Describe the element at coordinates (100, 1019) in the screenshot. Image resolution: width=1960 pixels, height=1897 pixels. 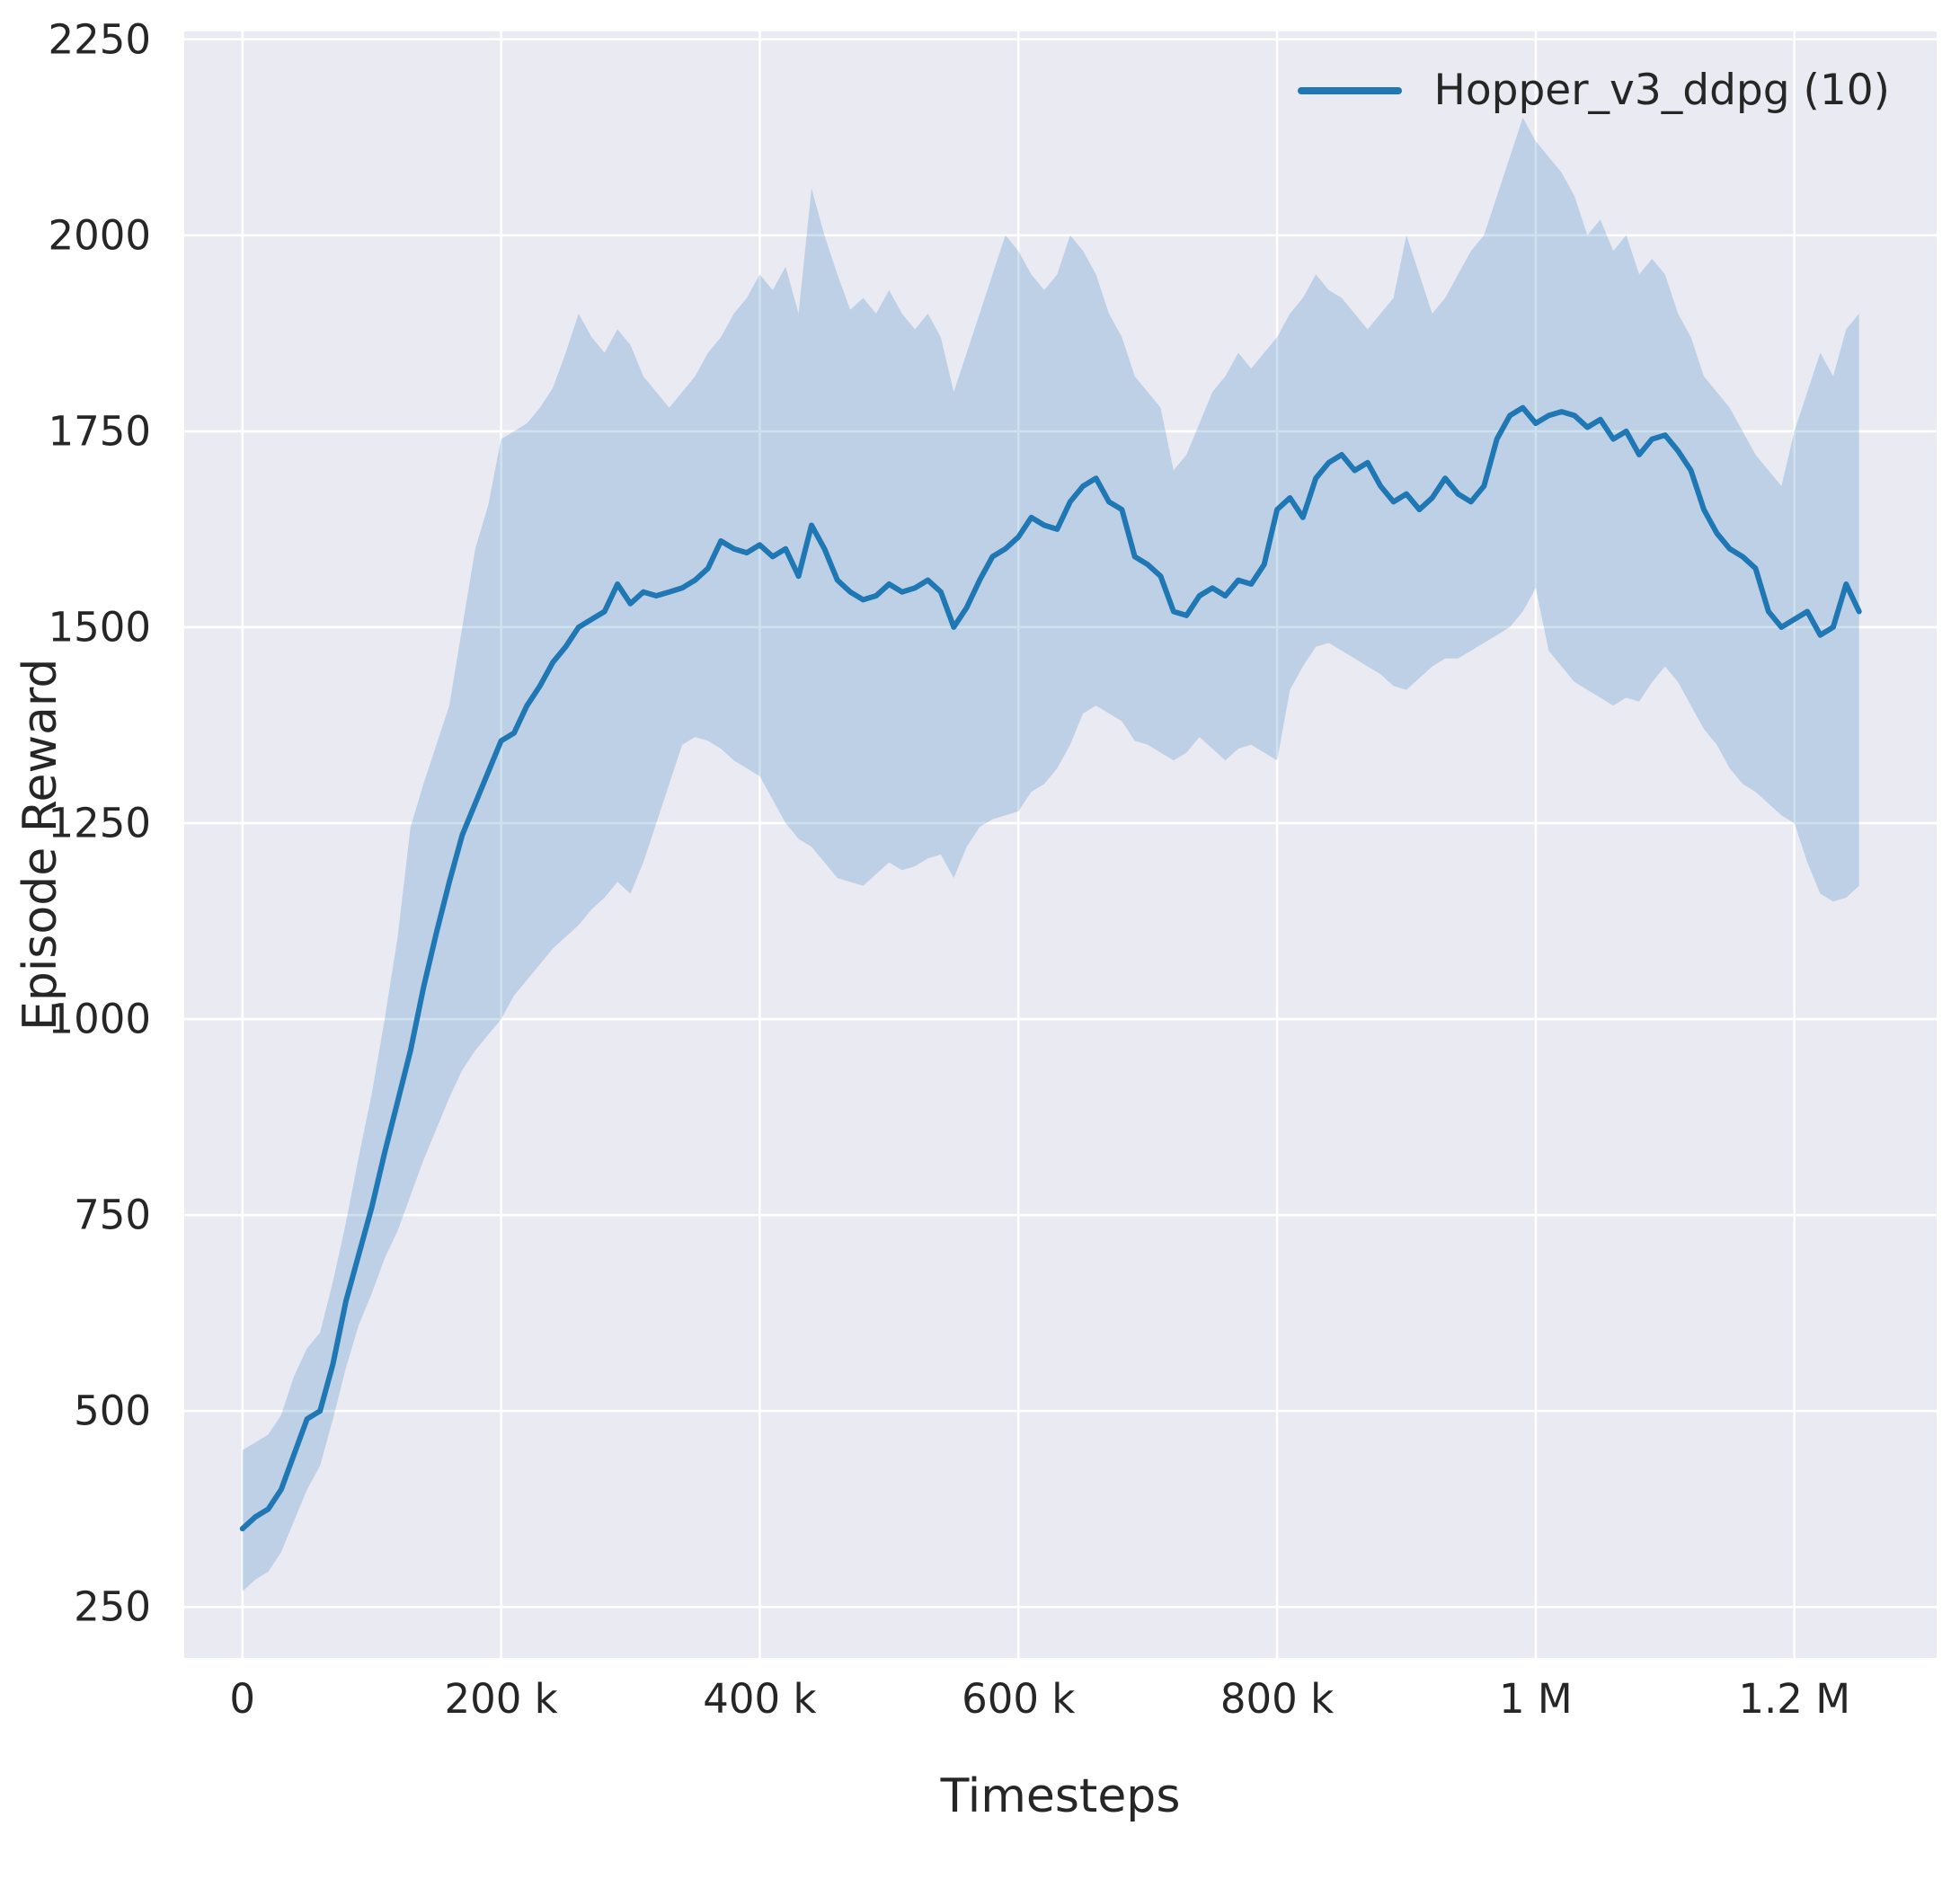
I see `y-tick-label: 1000` at that location.